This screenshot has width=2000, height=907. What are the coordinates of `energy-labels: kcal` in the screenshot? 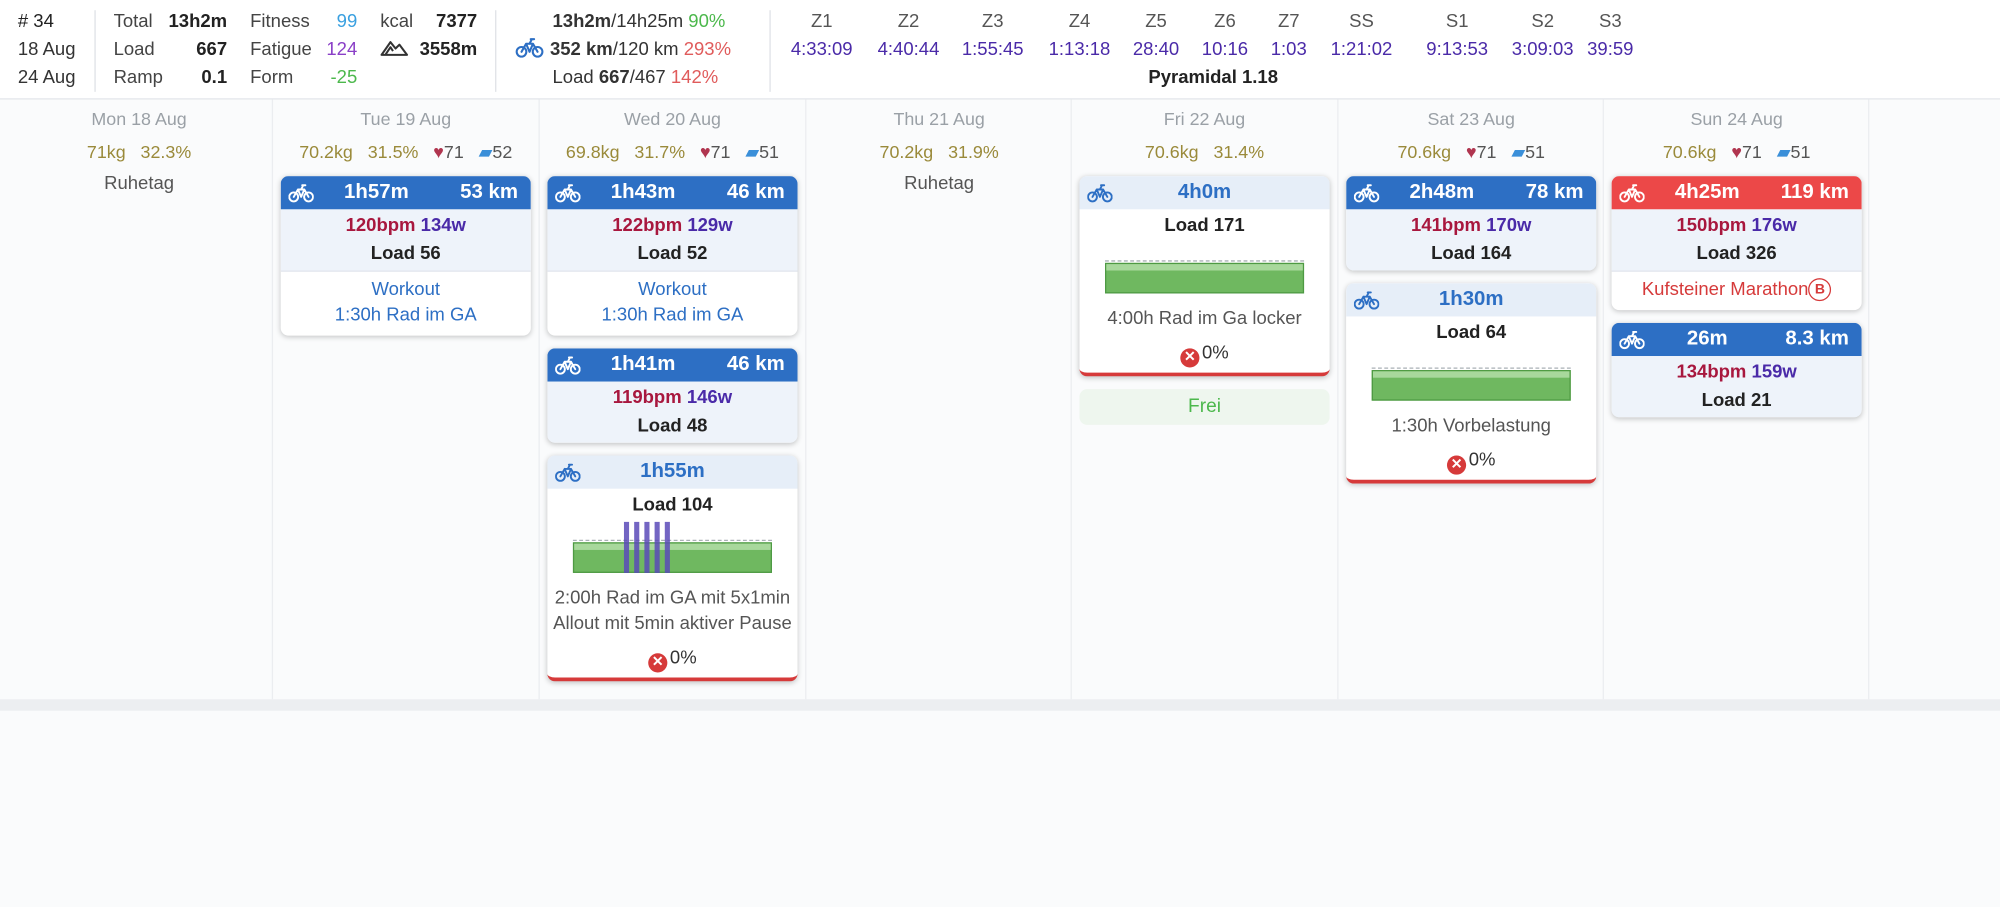 It's located at (396, 36).